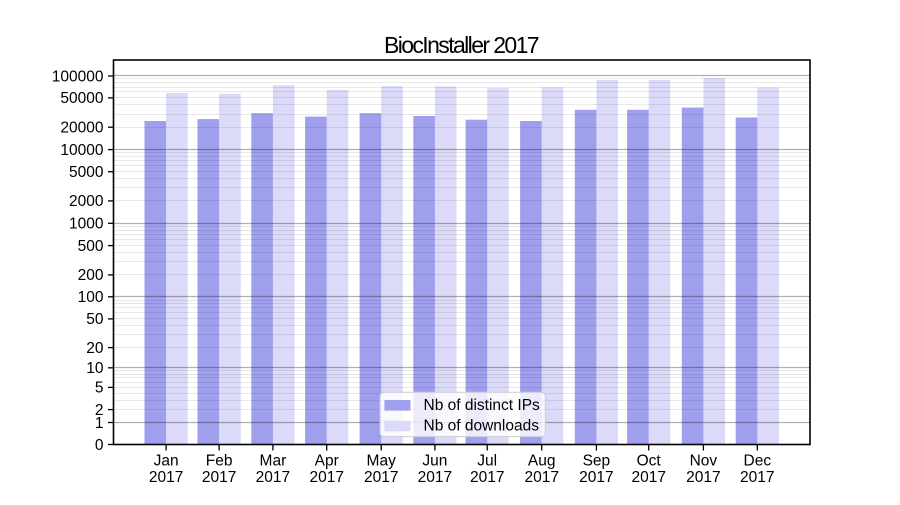 The image size is (900, 505). What do you see at coordinates (649, 461) in the screenshot?
I see `svg-text: Oct` at bounding box center [649, 461].